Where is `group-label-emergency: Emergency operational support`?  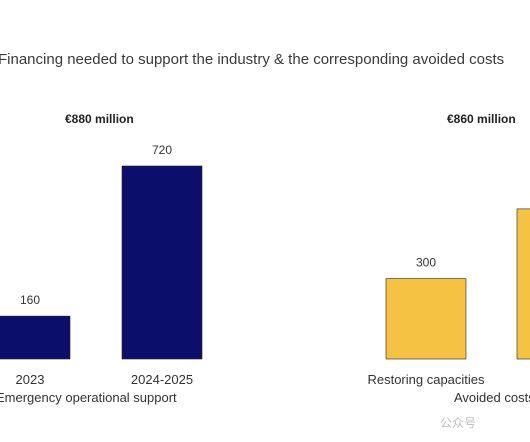 group-label-emergency: Emergency operational support is located at coordinates (88, 397).